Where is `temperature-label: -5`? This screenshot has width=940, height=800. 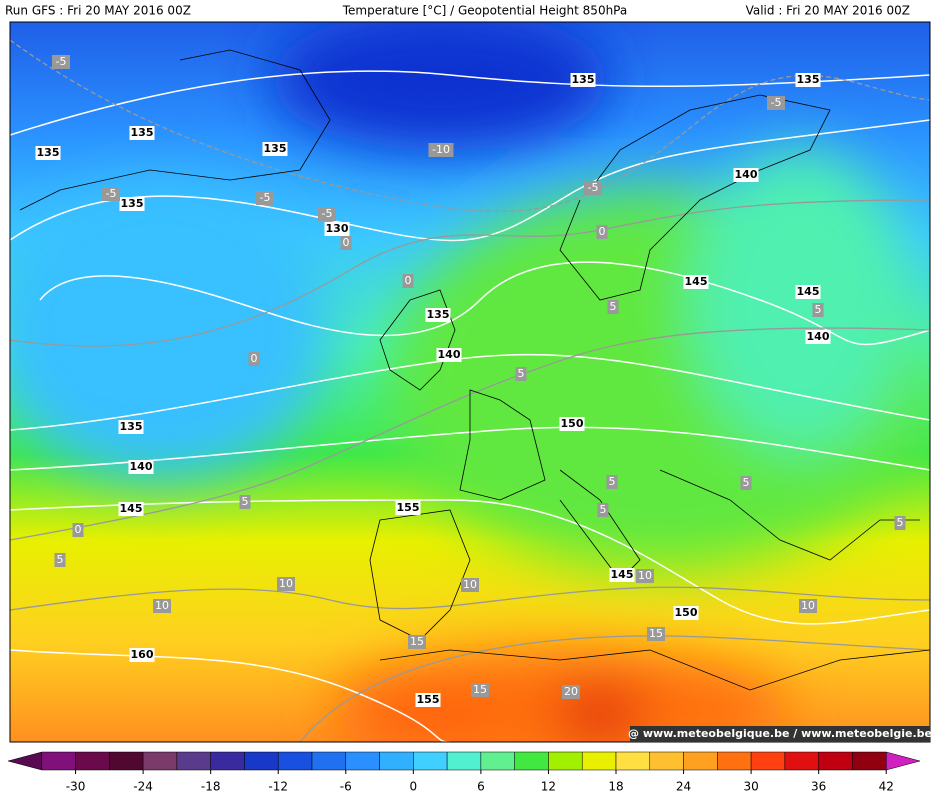
temperature-label: -5 is located at coordinates (61, 61).